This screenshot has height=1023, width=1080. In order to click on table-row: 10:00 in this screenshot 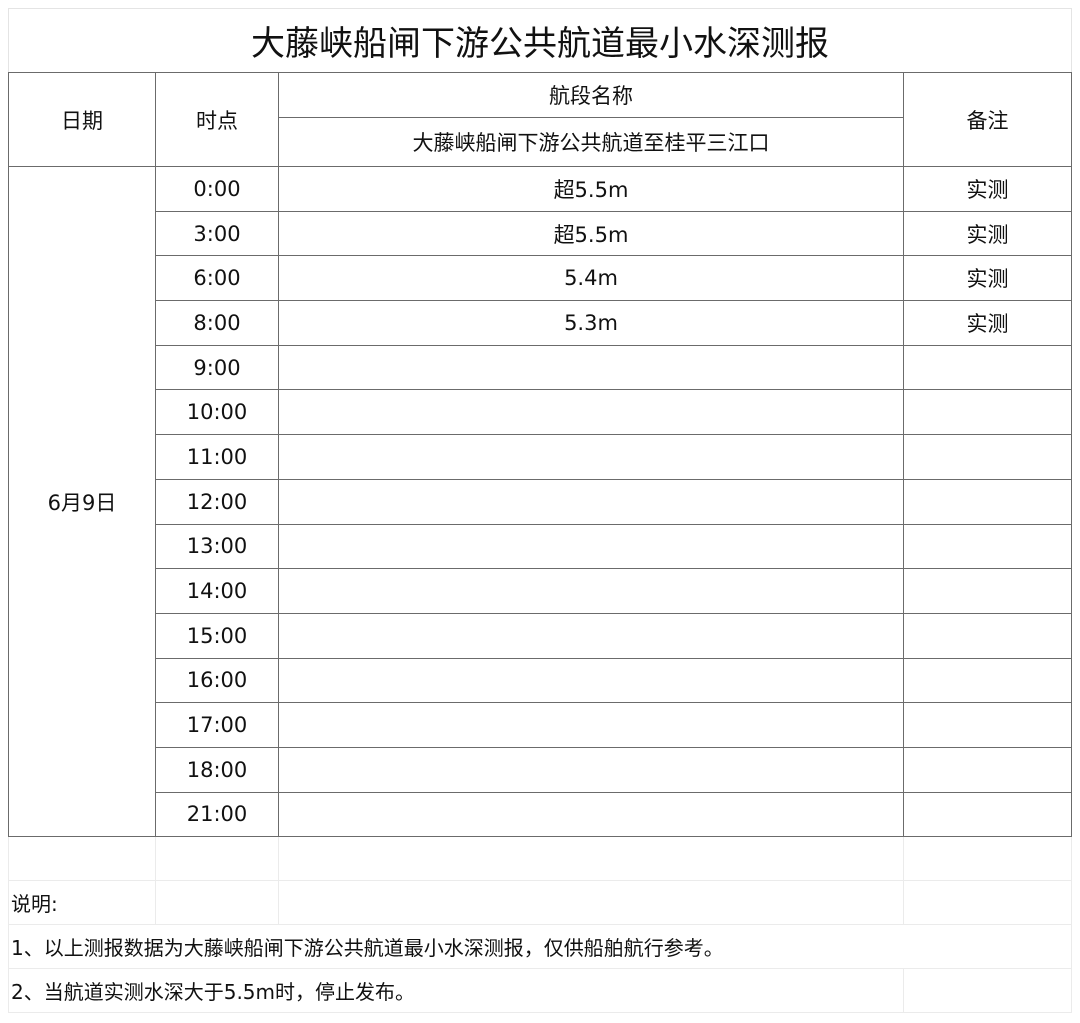, I will do `click(540, 412)`.